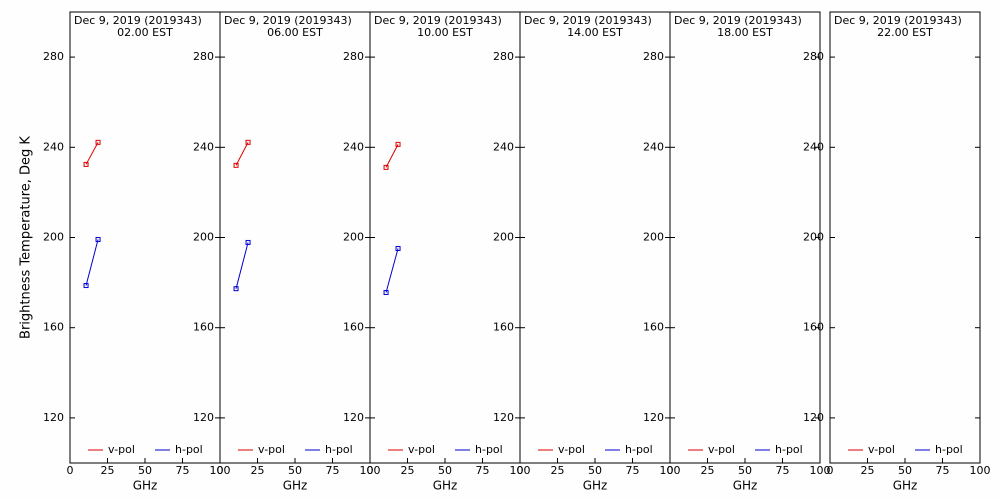 Image resolution: width=1000 pixels, height=500 pixels. I want to click on plot-frame, so click(905, 237).